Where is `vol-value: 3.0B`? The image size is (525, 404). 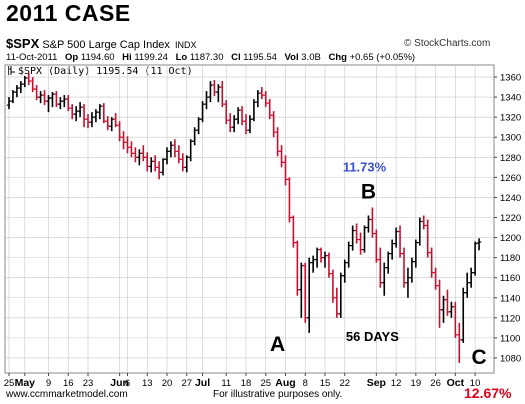
vol-value: 3.0B is located at coordinates (311, 57).